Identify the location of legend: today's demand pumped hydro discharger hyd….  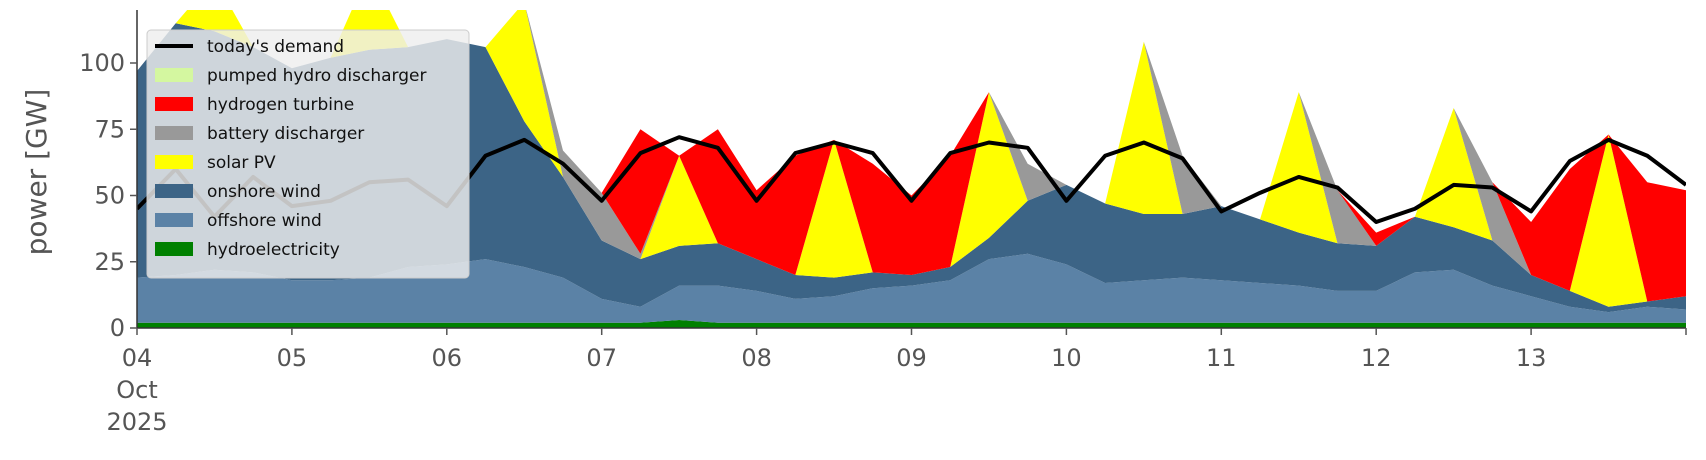
(308, 154).